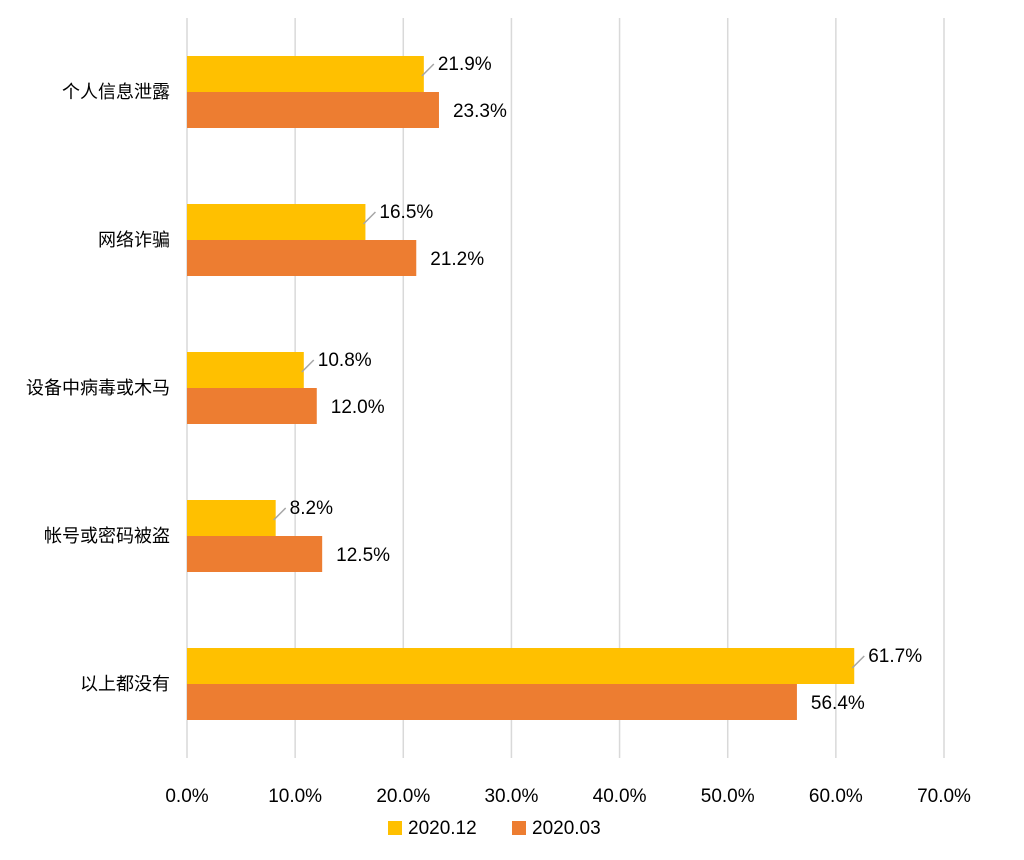 This screenshot has height=860, width=1024. Describe the element at coordinates (406, 212) in the screenshot. I see `data-label-series1-1: 16.5%` at that location.